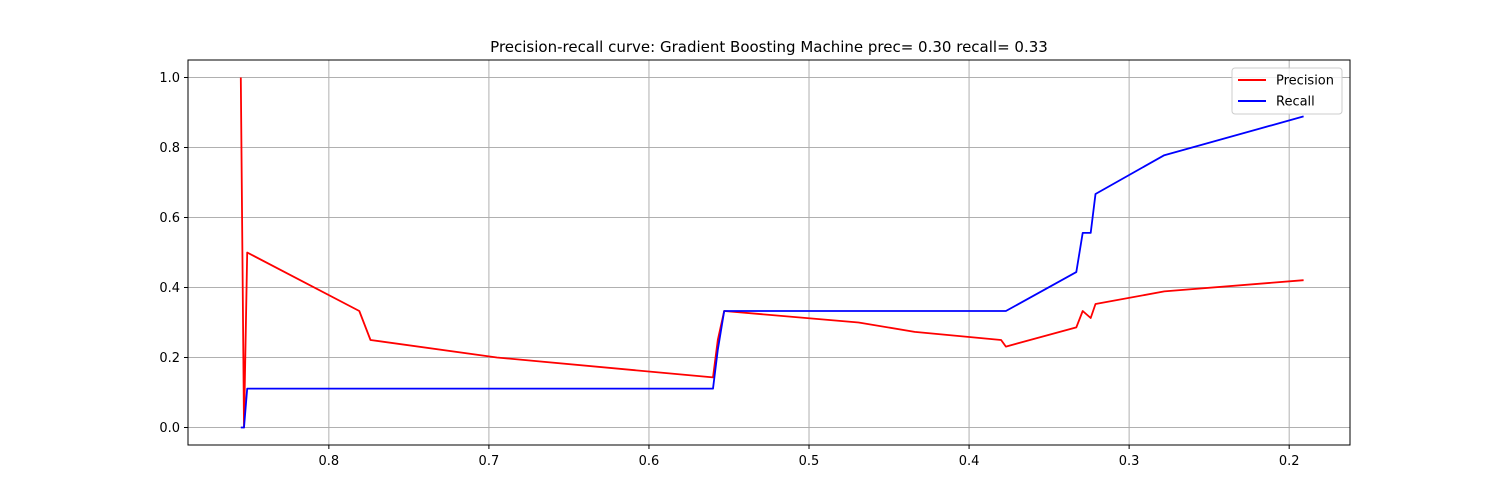  What do you see at coordinates (329, 461) in the screenshot?
I see `x-tick-label: 0.8` at bounding box center [329, 461].